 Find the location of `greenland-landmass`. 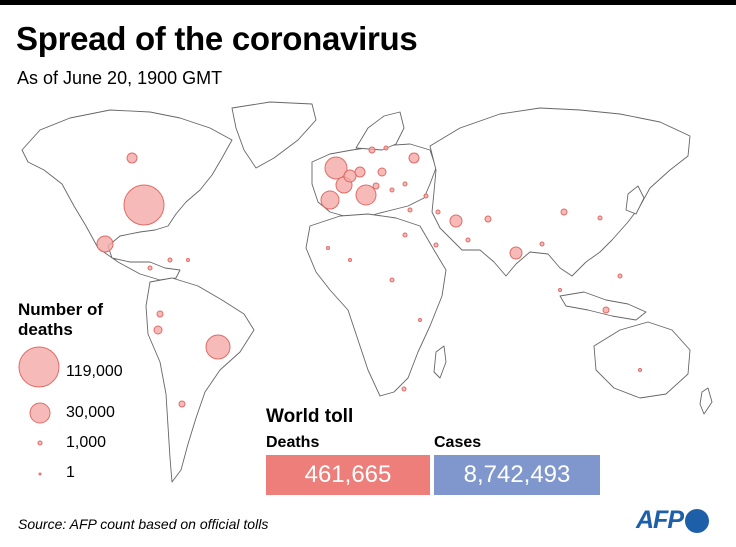

greenland-landmass is located at coordinates (274, 135).